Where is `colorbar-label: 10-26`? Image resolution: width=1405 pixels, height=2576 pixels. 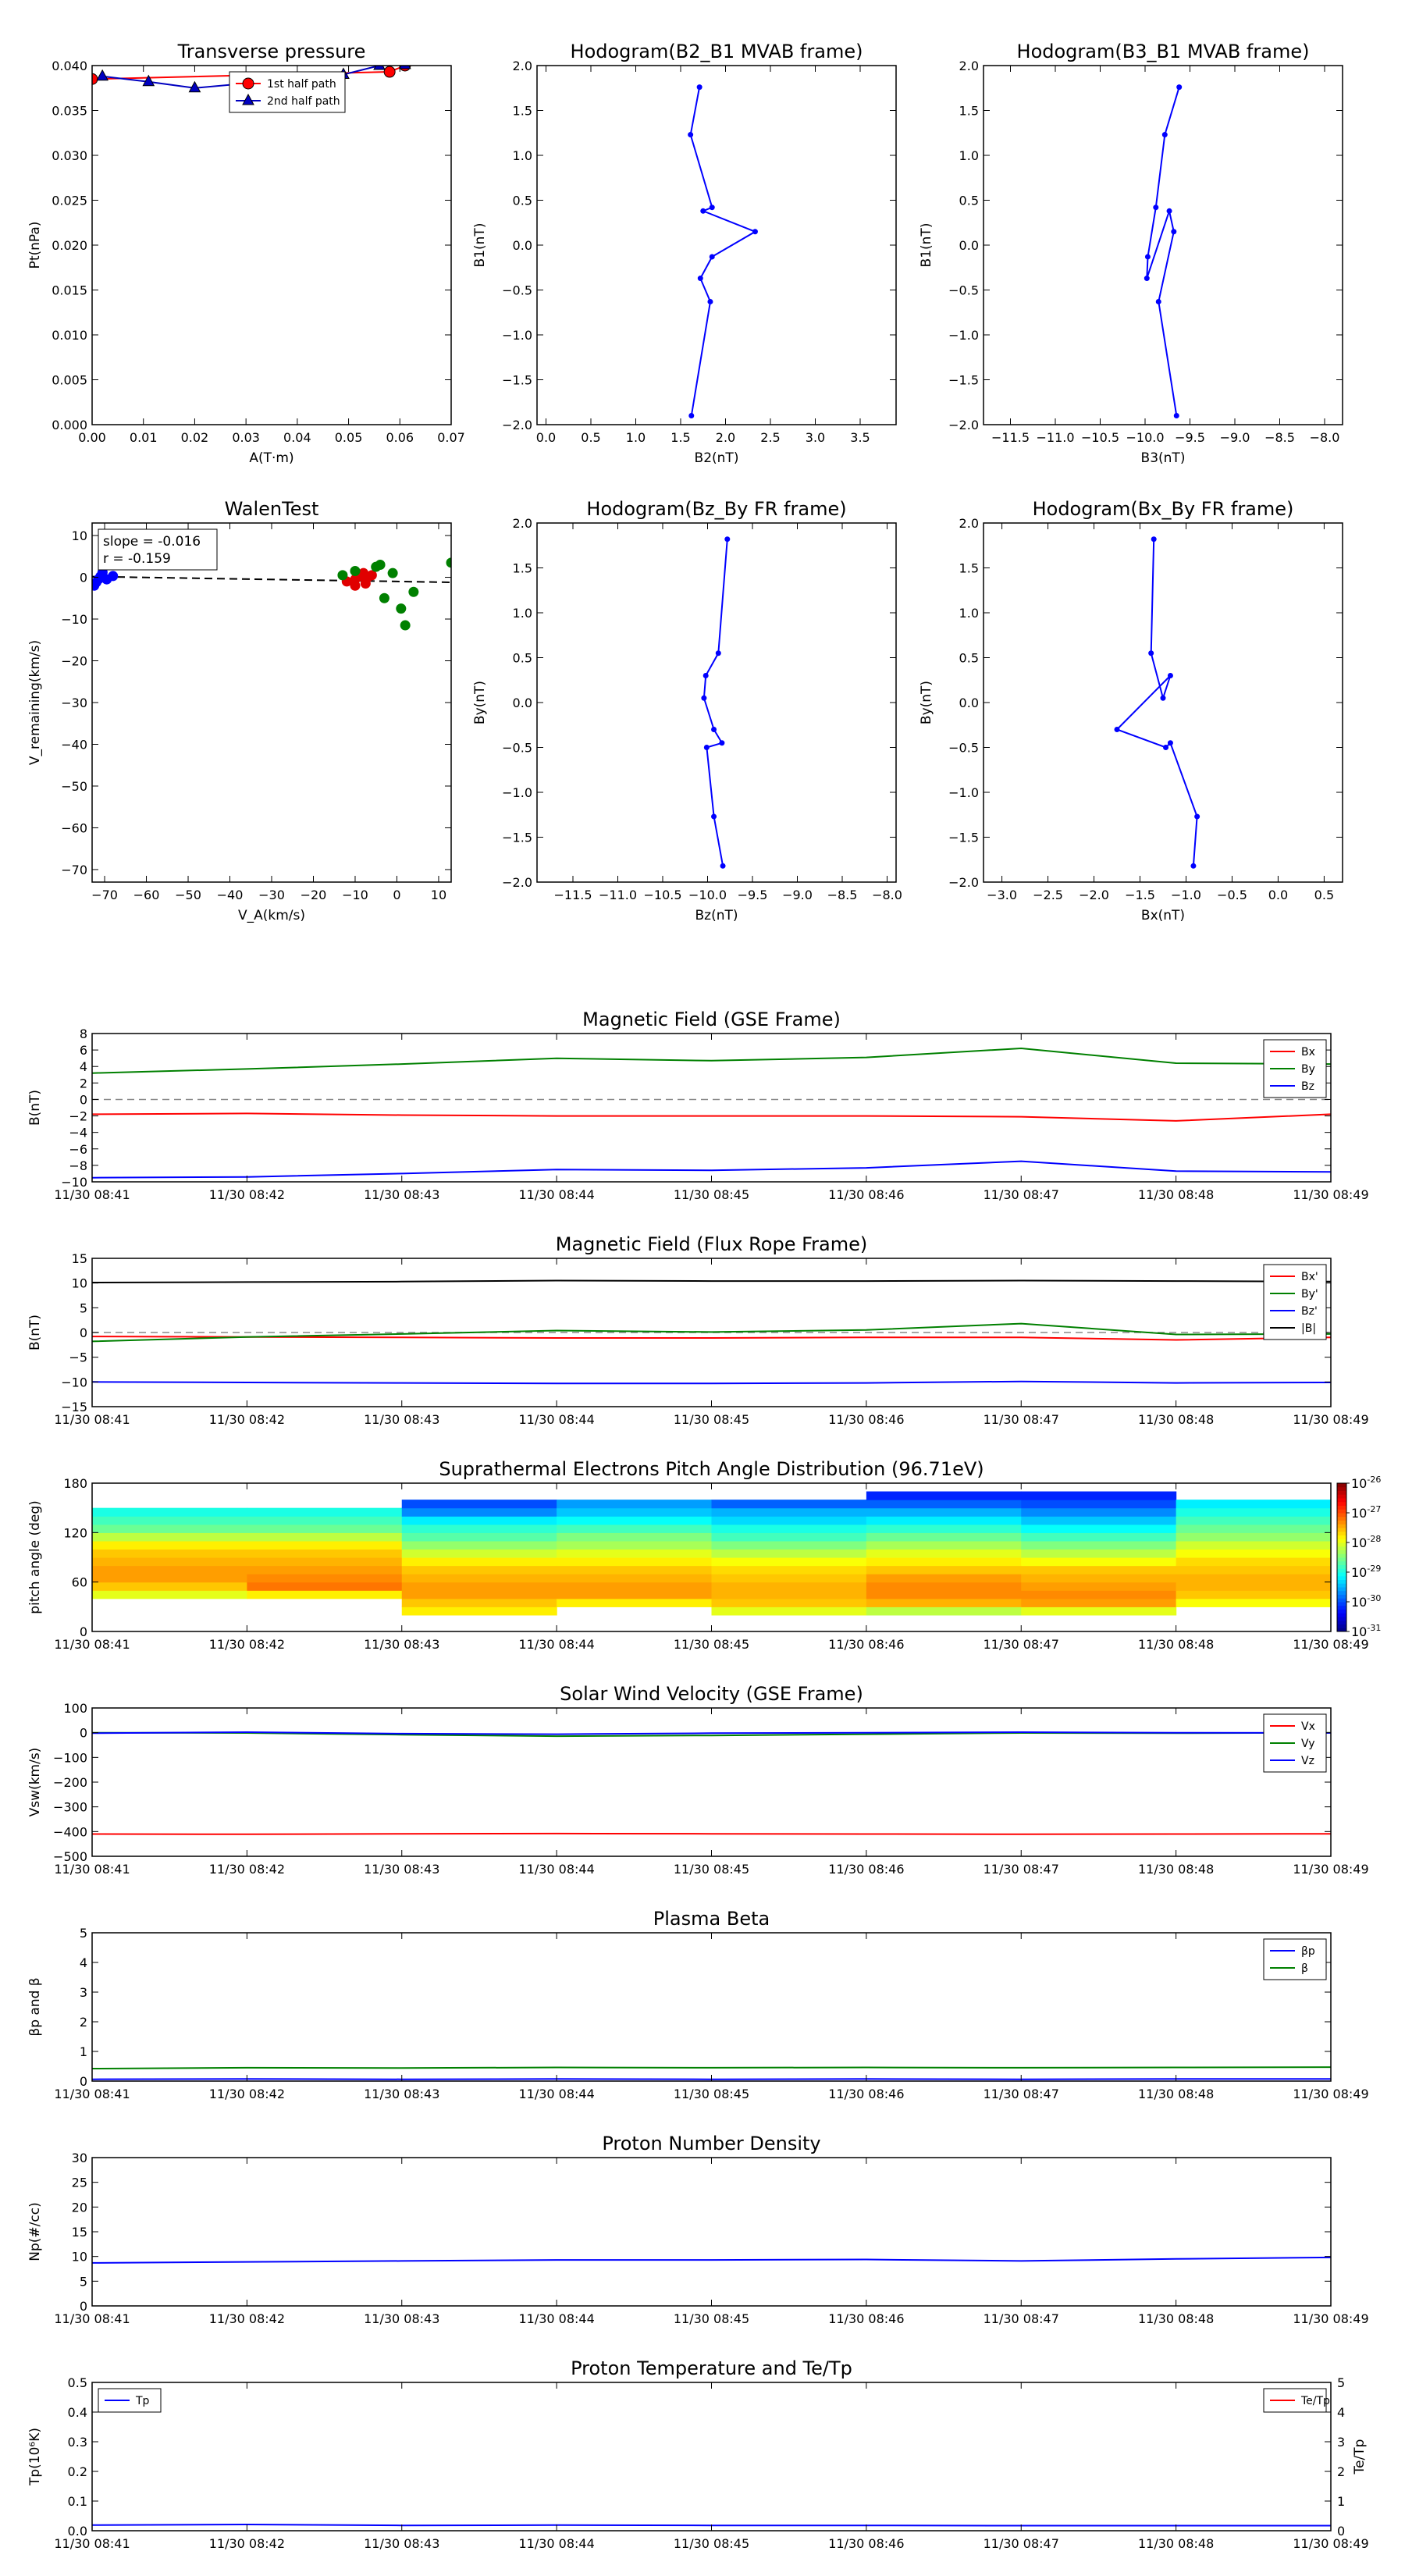 colorbar-label: 10-26 is located at coordinates (1366, 1483).